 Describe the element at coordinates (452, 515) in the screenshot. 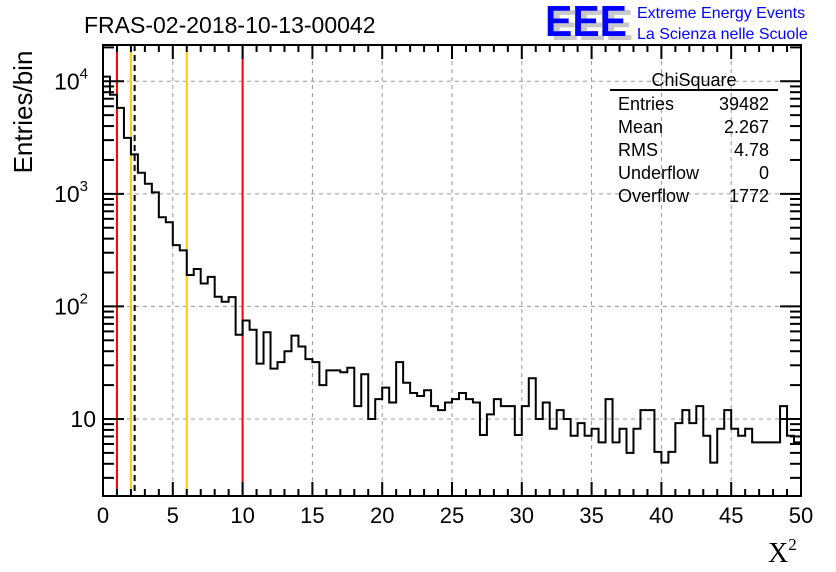

I see `x-tick-label: 25` at that location.